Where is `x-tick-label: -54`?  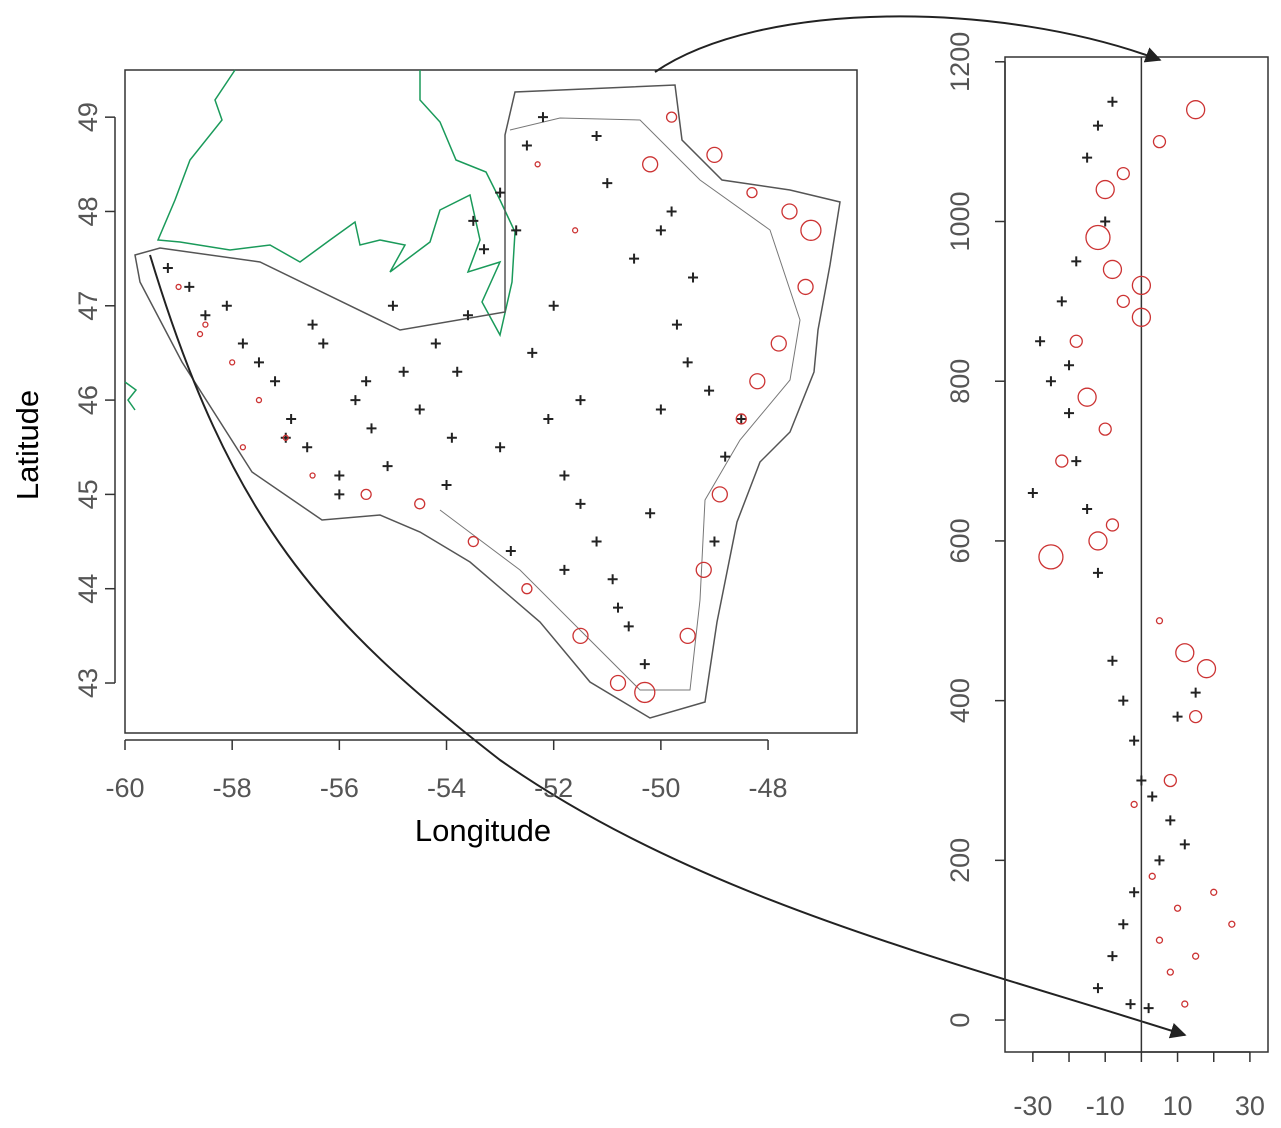
x-tick-label: -54 is located at coordinates (446, 788).